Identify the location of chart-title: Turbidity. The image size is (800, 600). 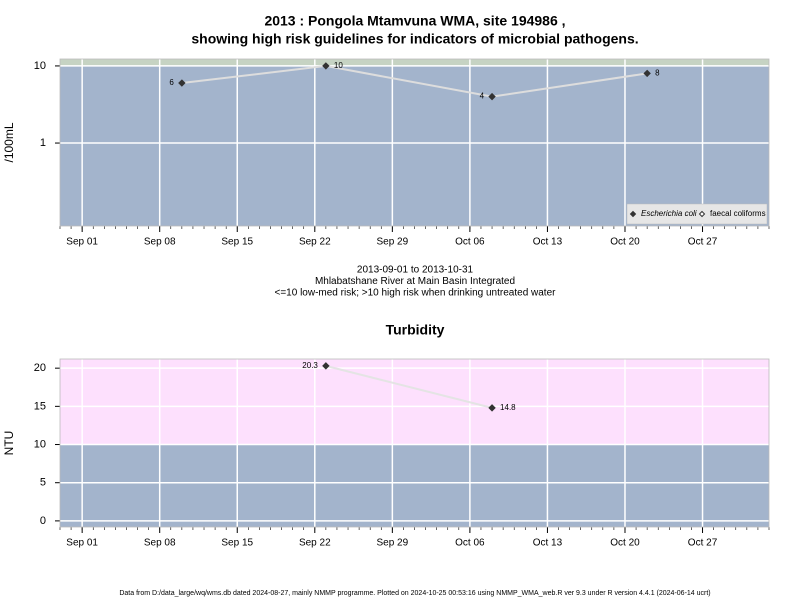
(415, 330).